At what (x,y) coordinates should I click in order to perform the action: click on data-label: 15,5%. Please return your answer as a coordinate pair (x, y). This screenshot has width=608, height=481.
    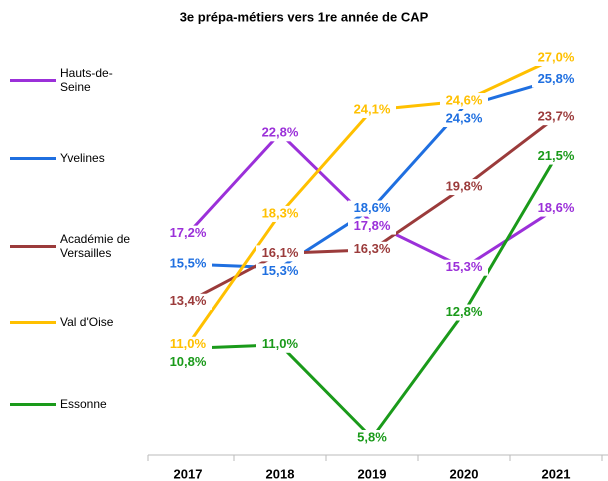
    Looking at the image, I should click on (188, 263).